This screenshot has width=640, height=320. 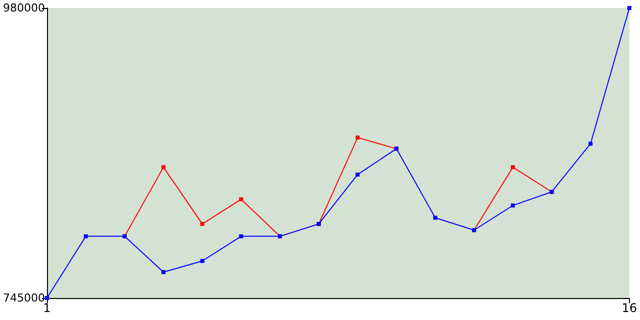 I want to click on x-tick-label: 16, so click(x=630, y=308).